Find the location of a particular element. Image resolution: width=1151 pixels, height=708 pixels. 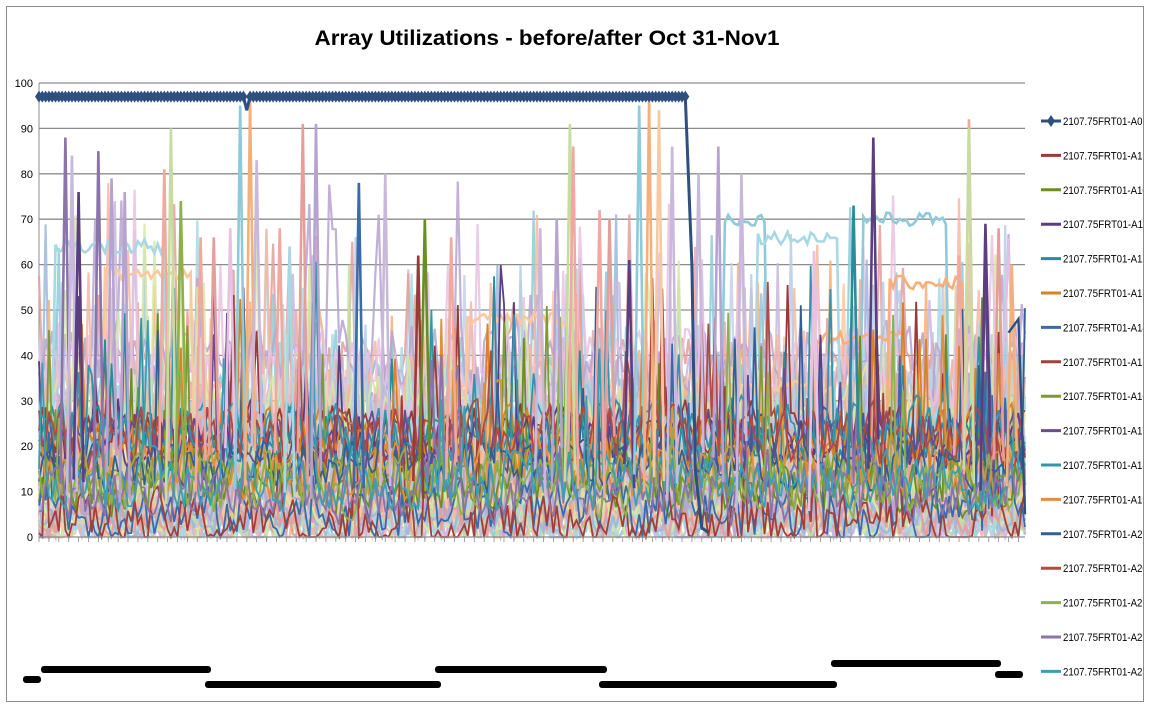

legend-label: 2107.75FRT01-A18 is located at coordinates (1103, 466).